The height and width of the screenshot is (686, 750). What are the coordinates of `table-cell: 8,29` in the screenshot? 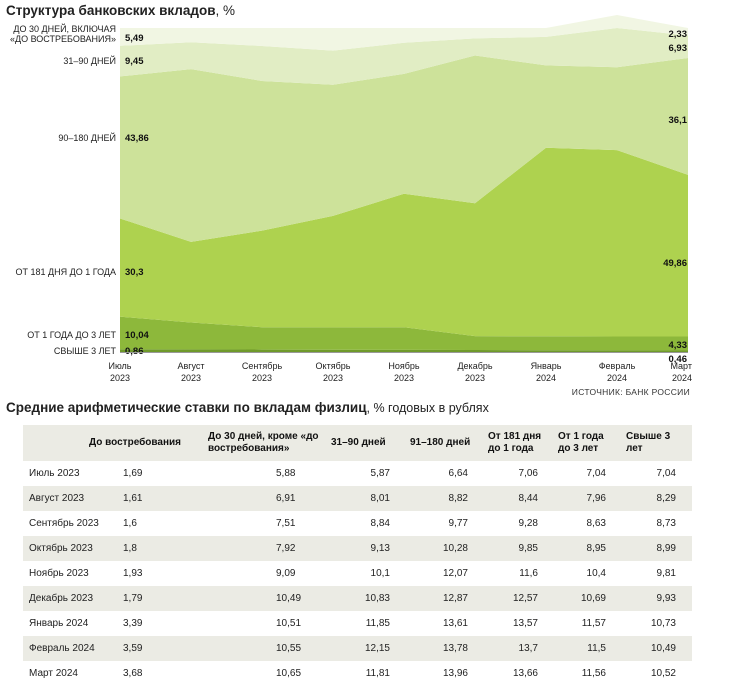 It's located at (657, 498).